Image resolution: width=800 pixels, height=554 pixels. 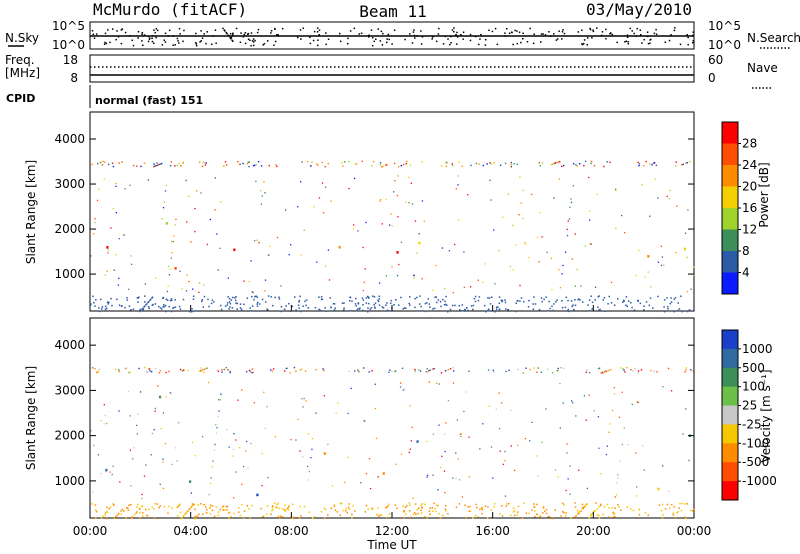 What do you see at coordinates (749, 187) in the screenshot?
I see `colorbar-tick-label: 20` at bounding box center [749, 187].